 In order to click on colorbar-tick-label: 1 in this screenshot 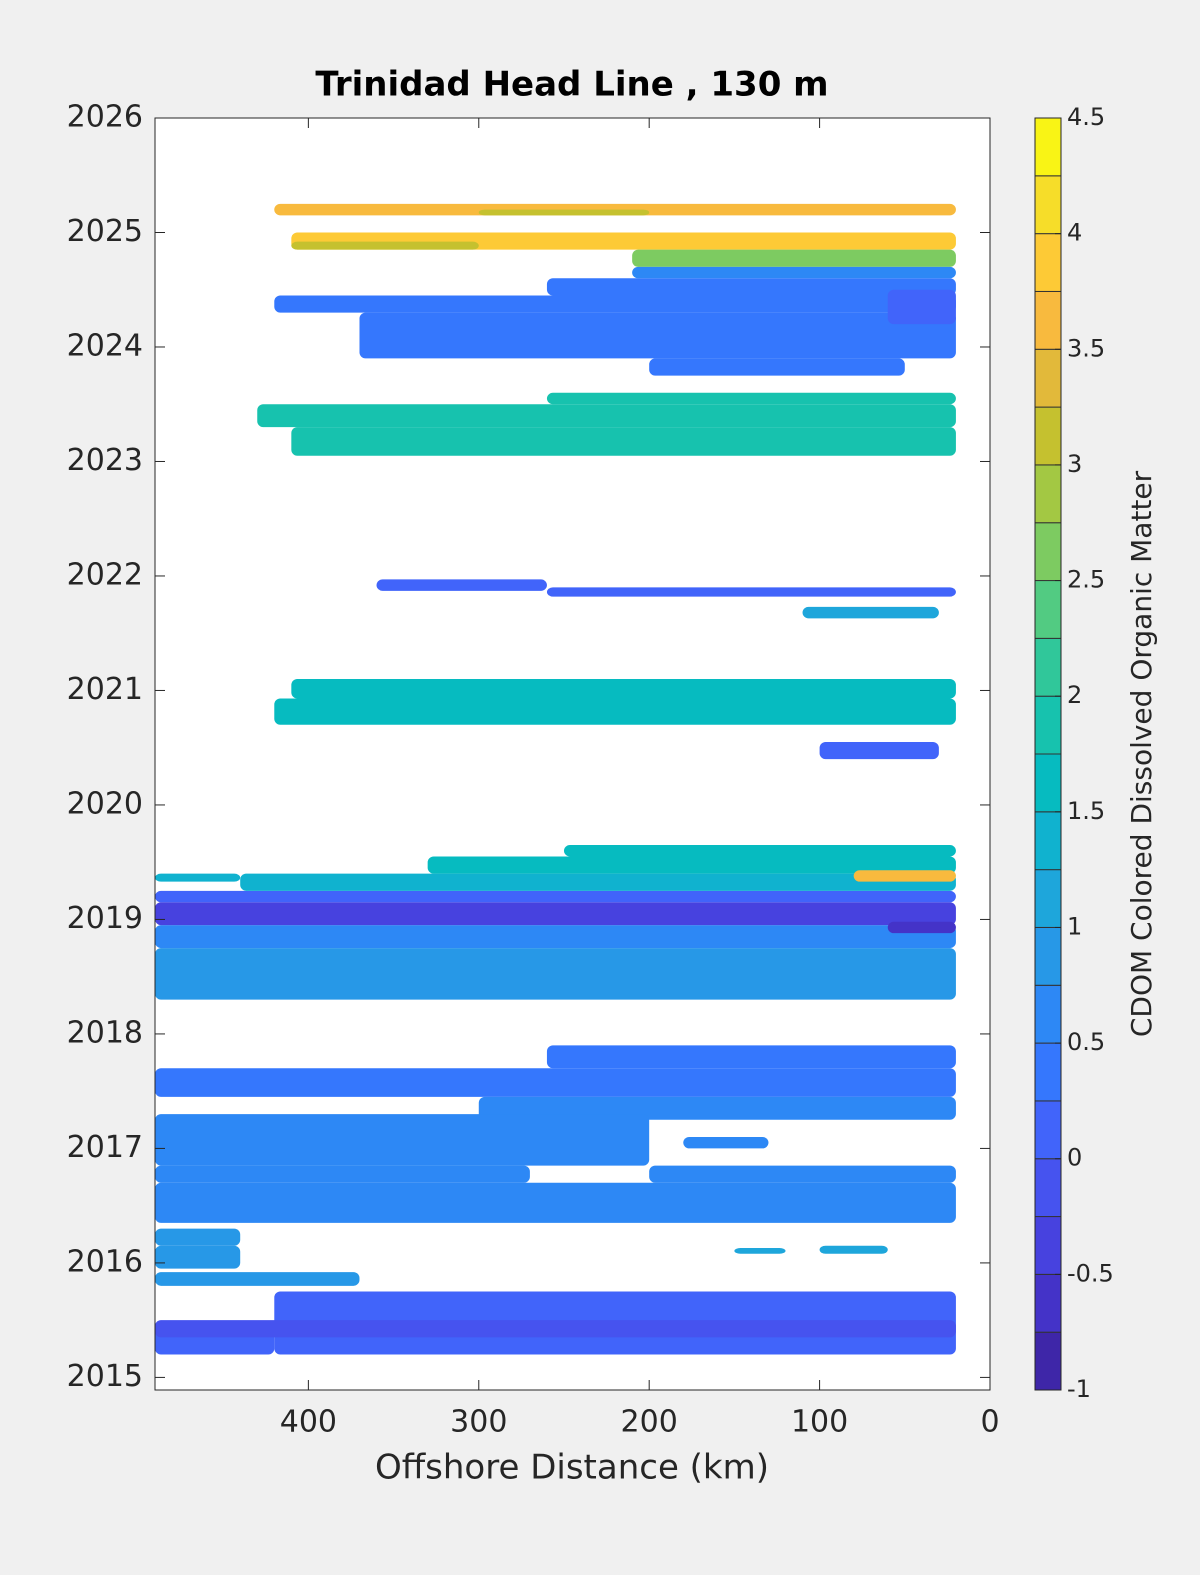, I will do `click(1074, 926)`.